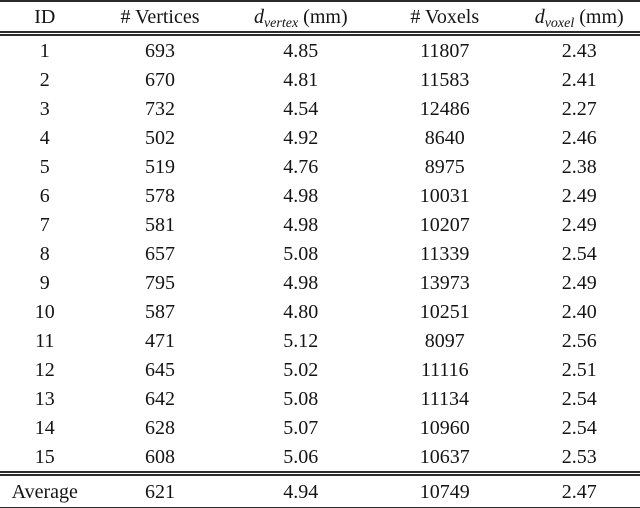 This screenshot has height=508, width=640. I want to click on col-header-d-vertex: dvertex (mm), so click(301, 18).